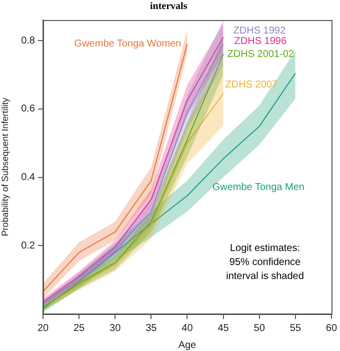 The width and height of the screenshot is (340, 351). What do you see at coordinates (296, 328) in the screenshot?
I see `x-tick-label: 55` at bounding box center [296, 328].